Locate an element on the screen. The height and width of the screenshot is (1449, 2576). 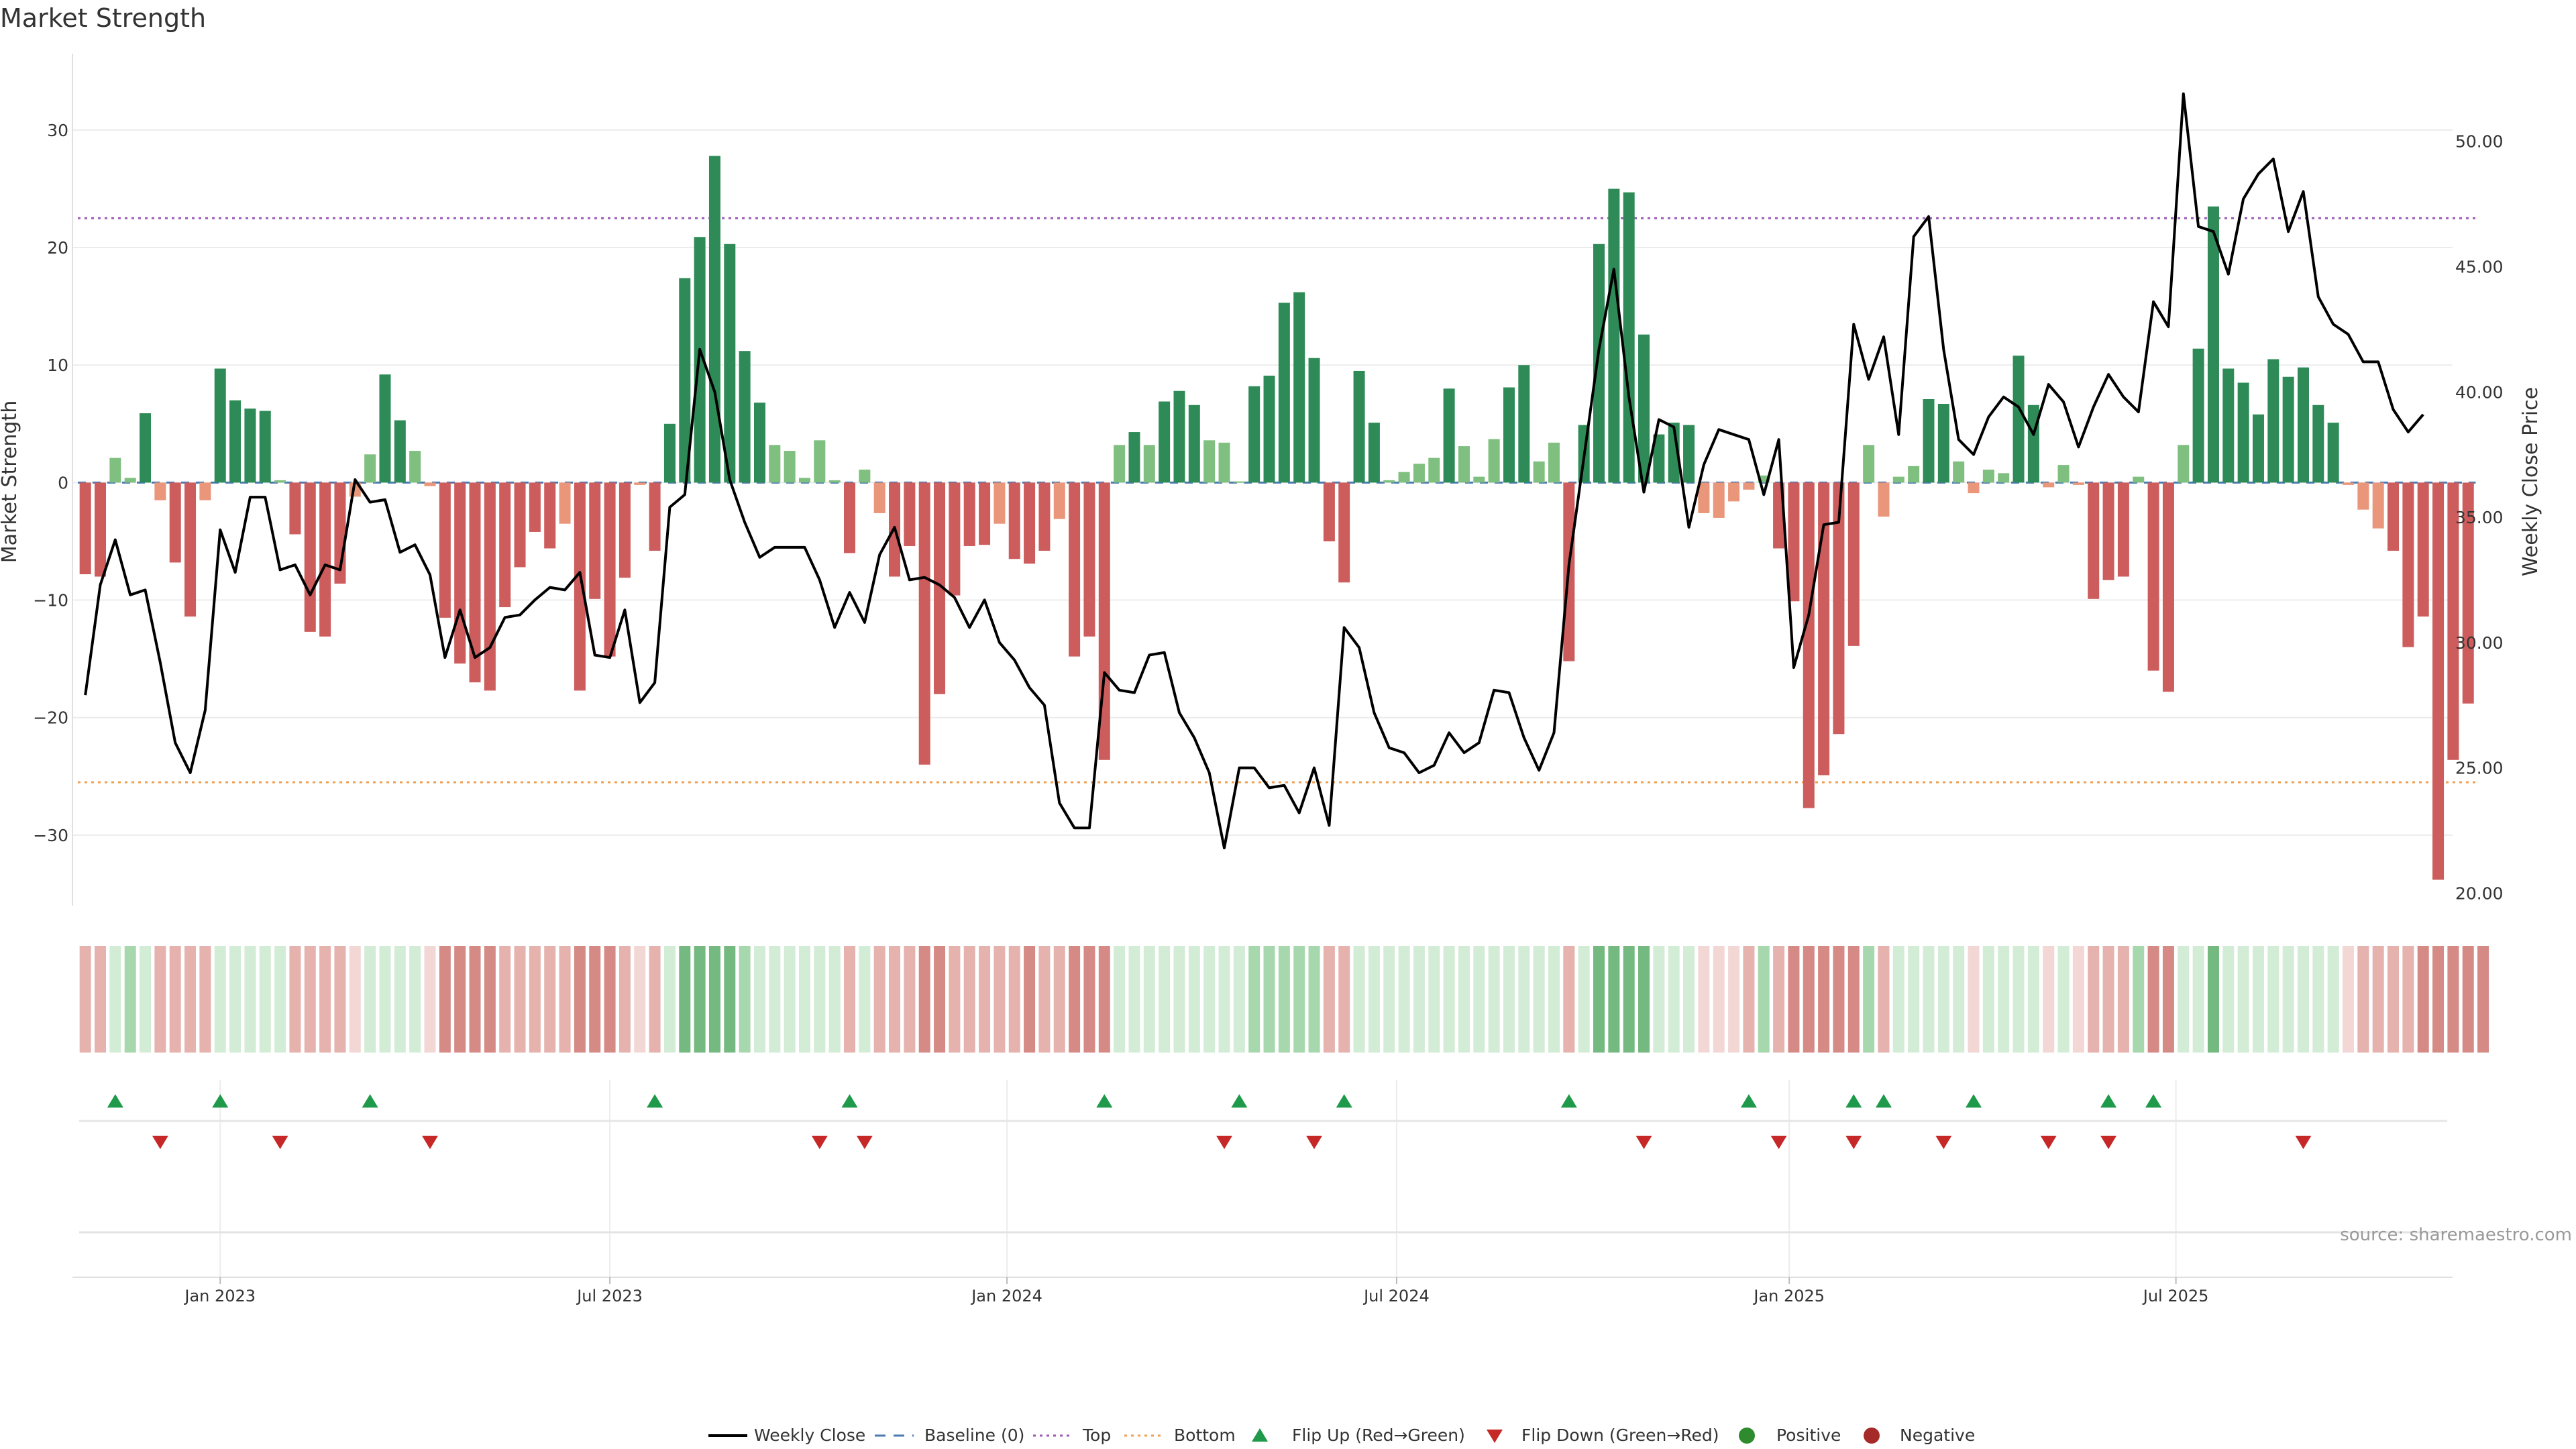
left-tick-label: 20 is located at coordinates (57, 248).